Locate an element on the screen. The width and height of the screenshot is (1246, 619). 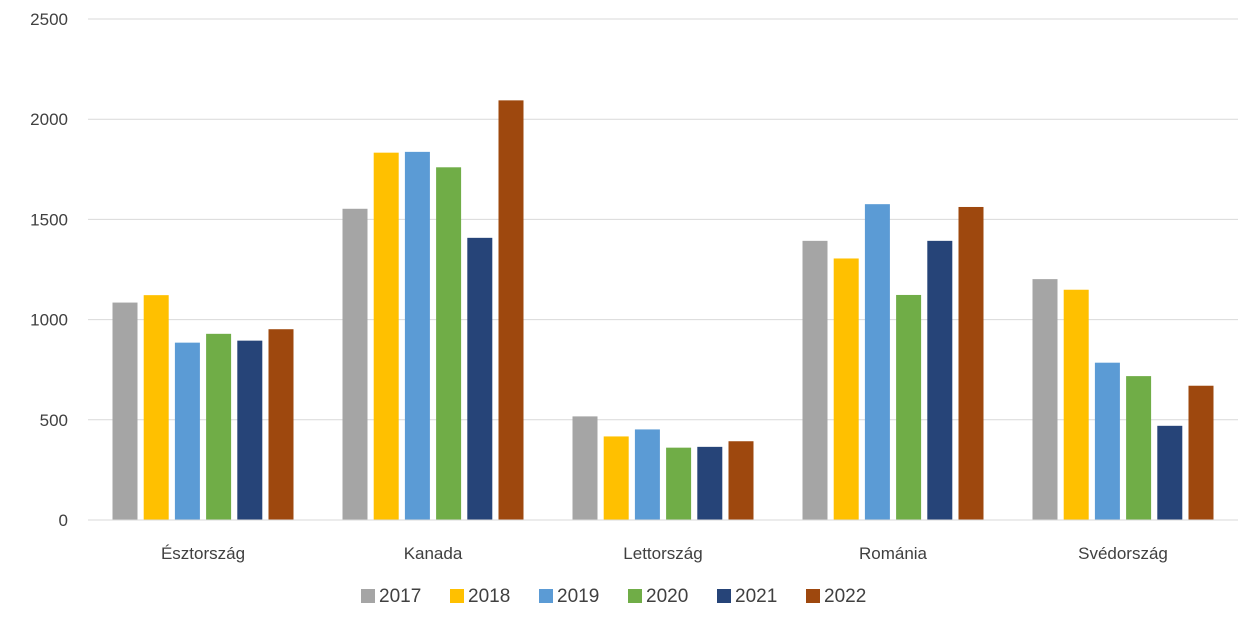
y-tick-label: 1000 is located at coordinates (49, 320).